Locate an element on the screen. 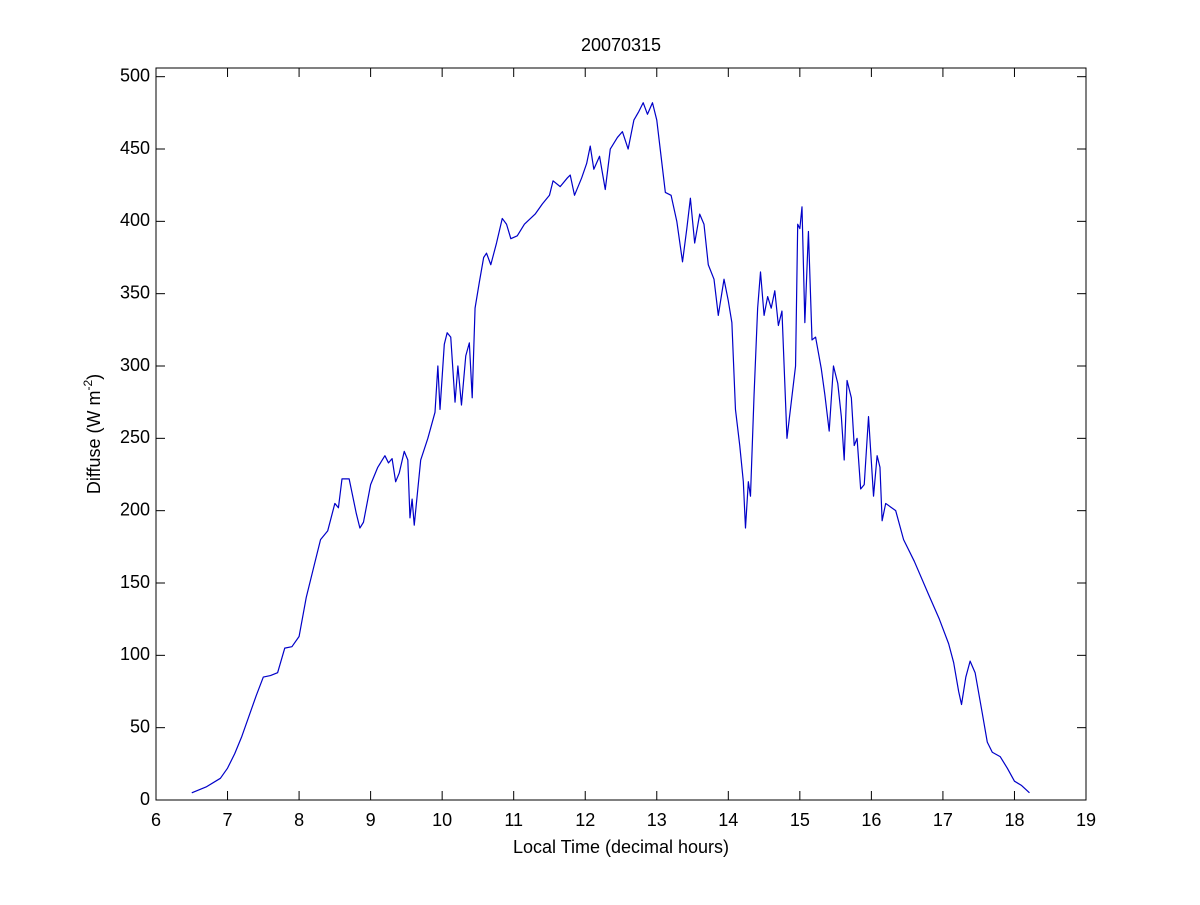 Image resolution: width=1200 pixels, height=905 pixels. y-tick-label: 350 is located at coordinates (135, 292).